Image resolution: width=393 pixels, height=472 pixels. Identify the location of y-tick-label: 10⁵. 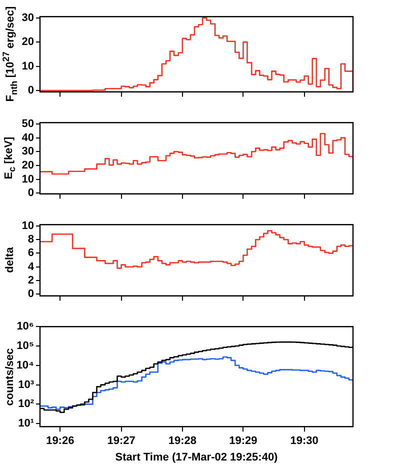
(25, 346).